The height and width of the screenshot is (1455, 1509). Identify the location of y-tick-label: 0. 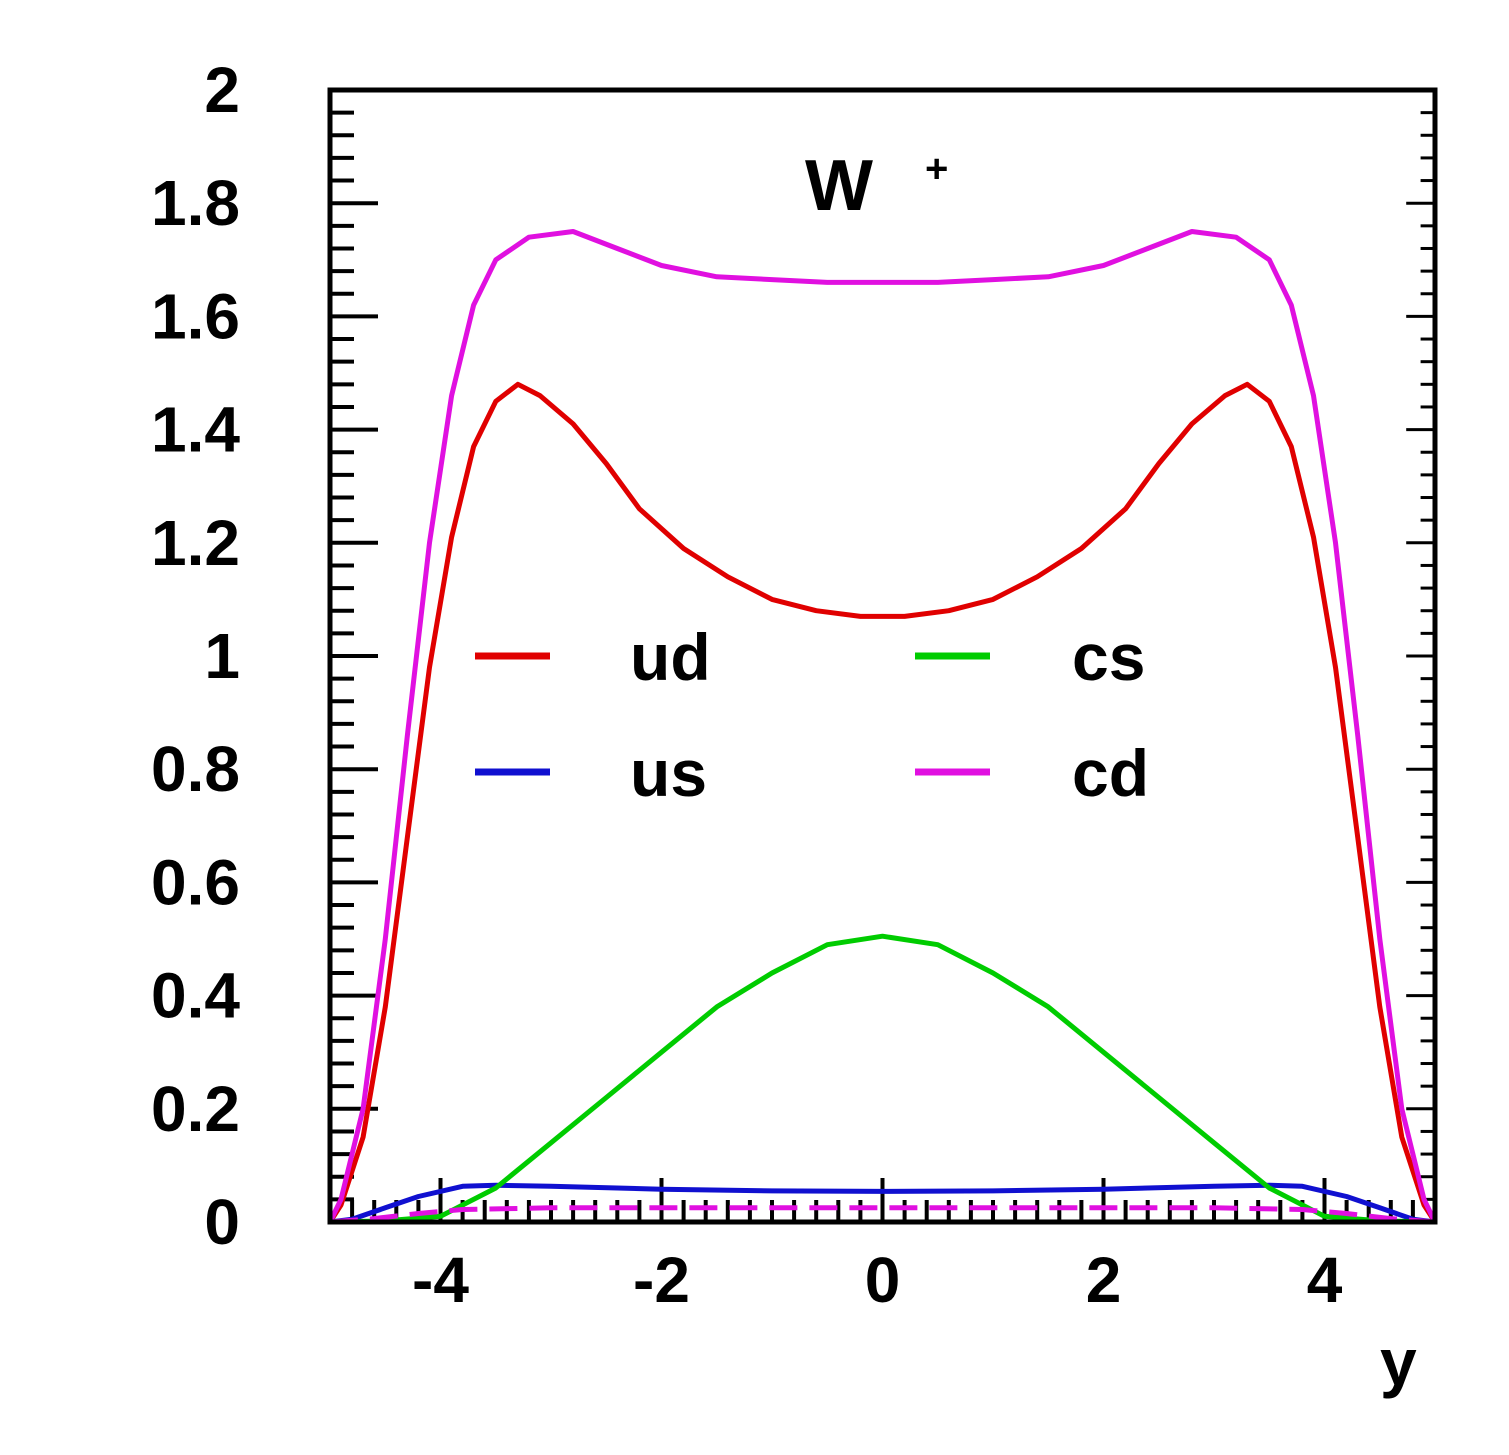
(222, 1222).